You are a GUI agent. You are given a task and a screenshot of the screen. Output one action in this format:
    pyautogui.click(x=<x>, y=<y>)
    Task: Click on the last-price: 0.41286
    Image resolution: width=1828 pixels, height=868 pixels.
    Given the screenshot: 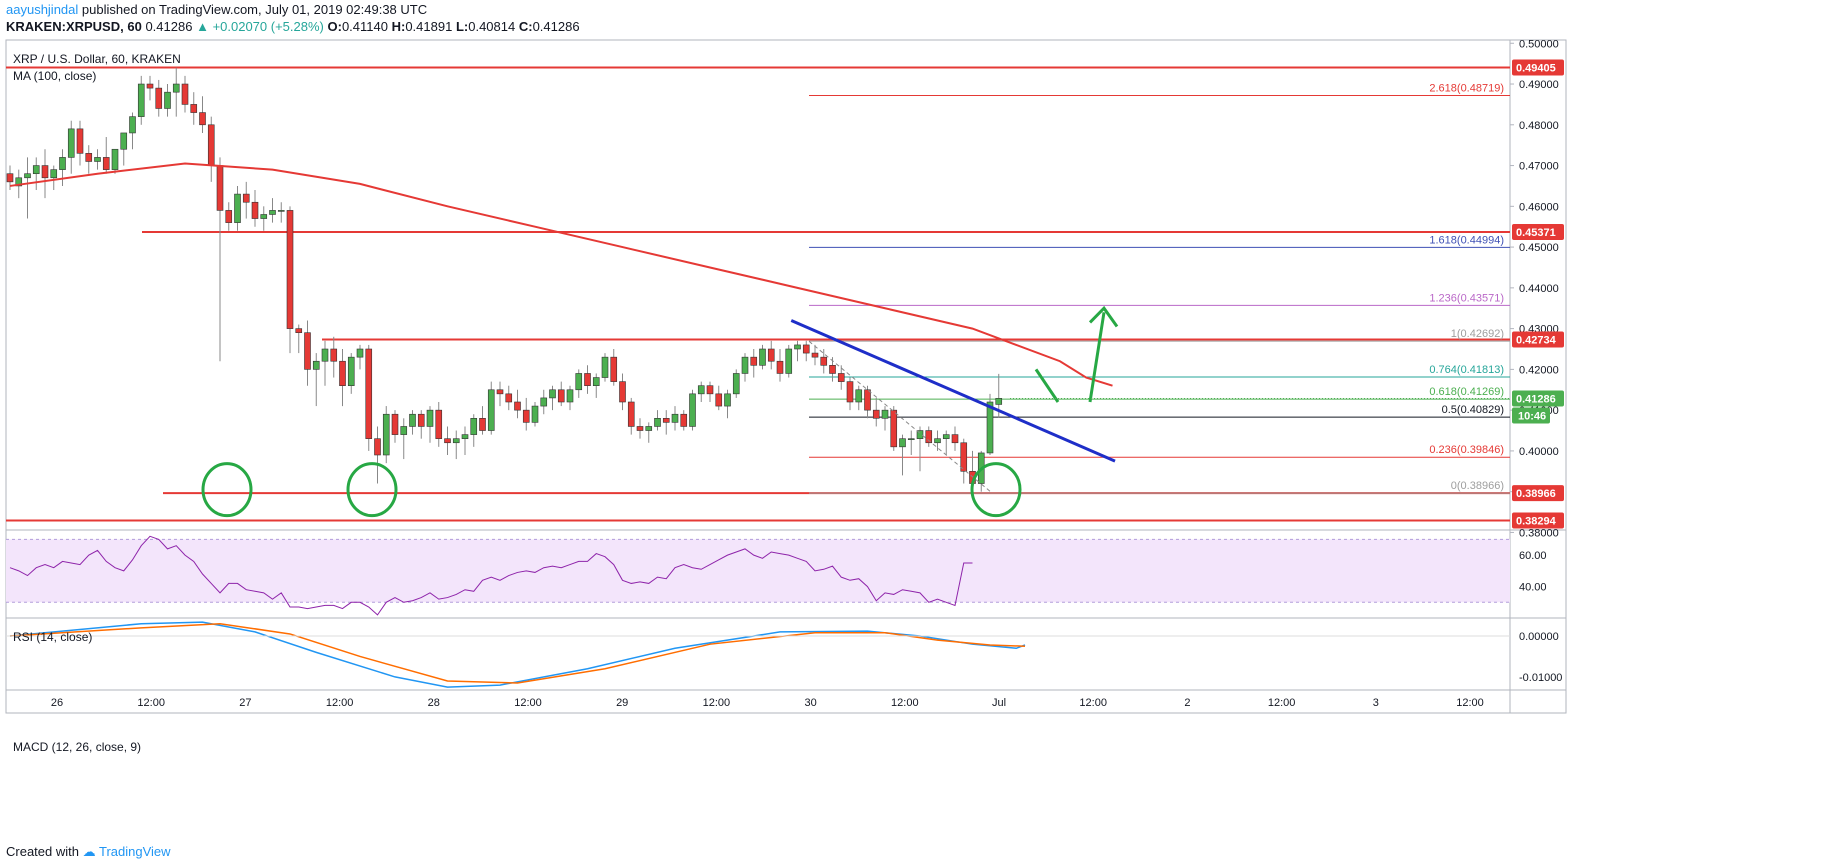 What is the action you would take?
    pyautogui.click(x=169, y=26)
    